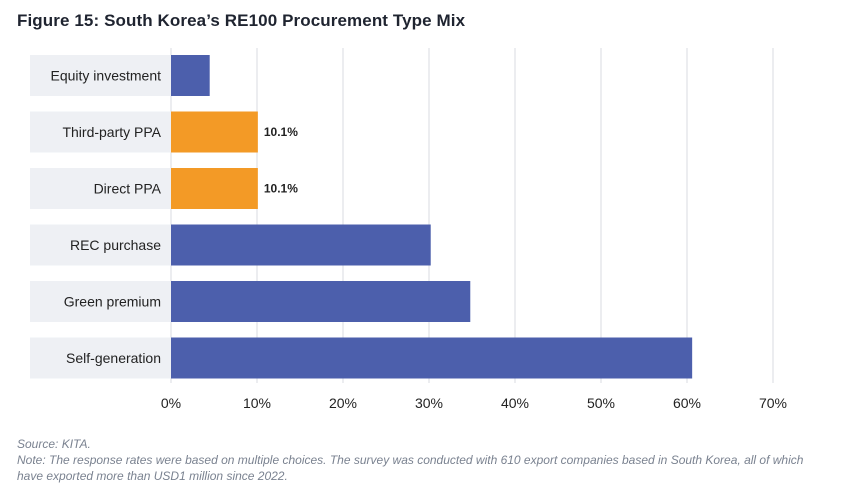  Describe the element at coordinates (429, 403) in the screenshot. I see `x-tick-label: 30%` at that location.